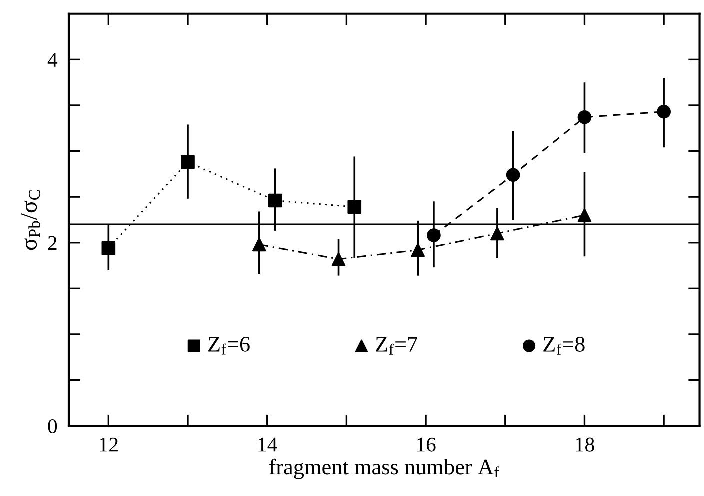  I want to click on y-tick-label: 2, so click(52, 243).